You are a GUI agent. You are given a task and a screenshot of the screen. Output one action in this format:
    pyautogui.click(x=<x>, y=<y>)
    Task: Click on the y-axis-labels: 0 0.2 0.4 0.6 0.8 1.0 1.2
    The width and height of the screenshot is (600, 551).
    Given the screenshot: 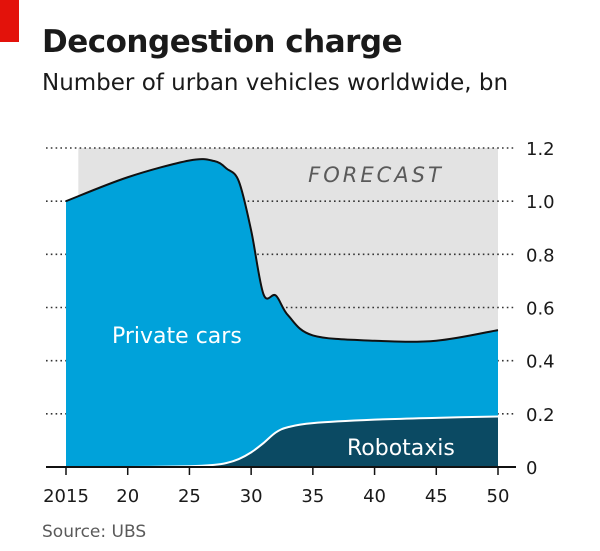 What is the action you would take?
    pyautogui.click(x=540, y=309)
    